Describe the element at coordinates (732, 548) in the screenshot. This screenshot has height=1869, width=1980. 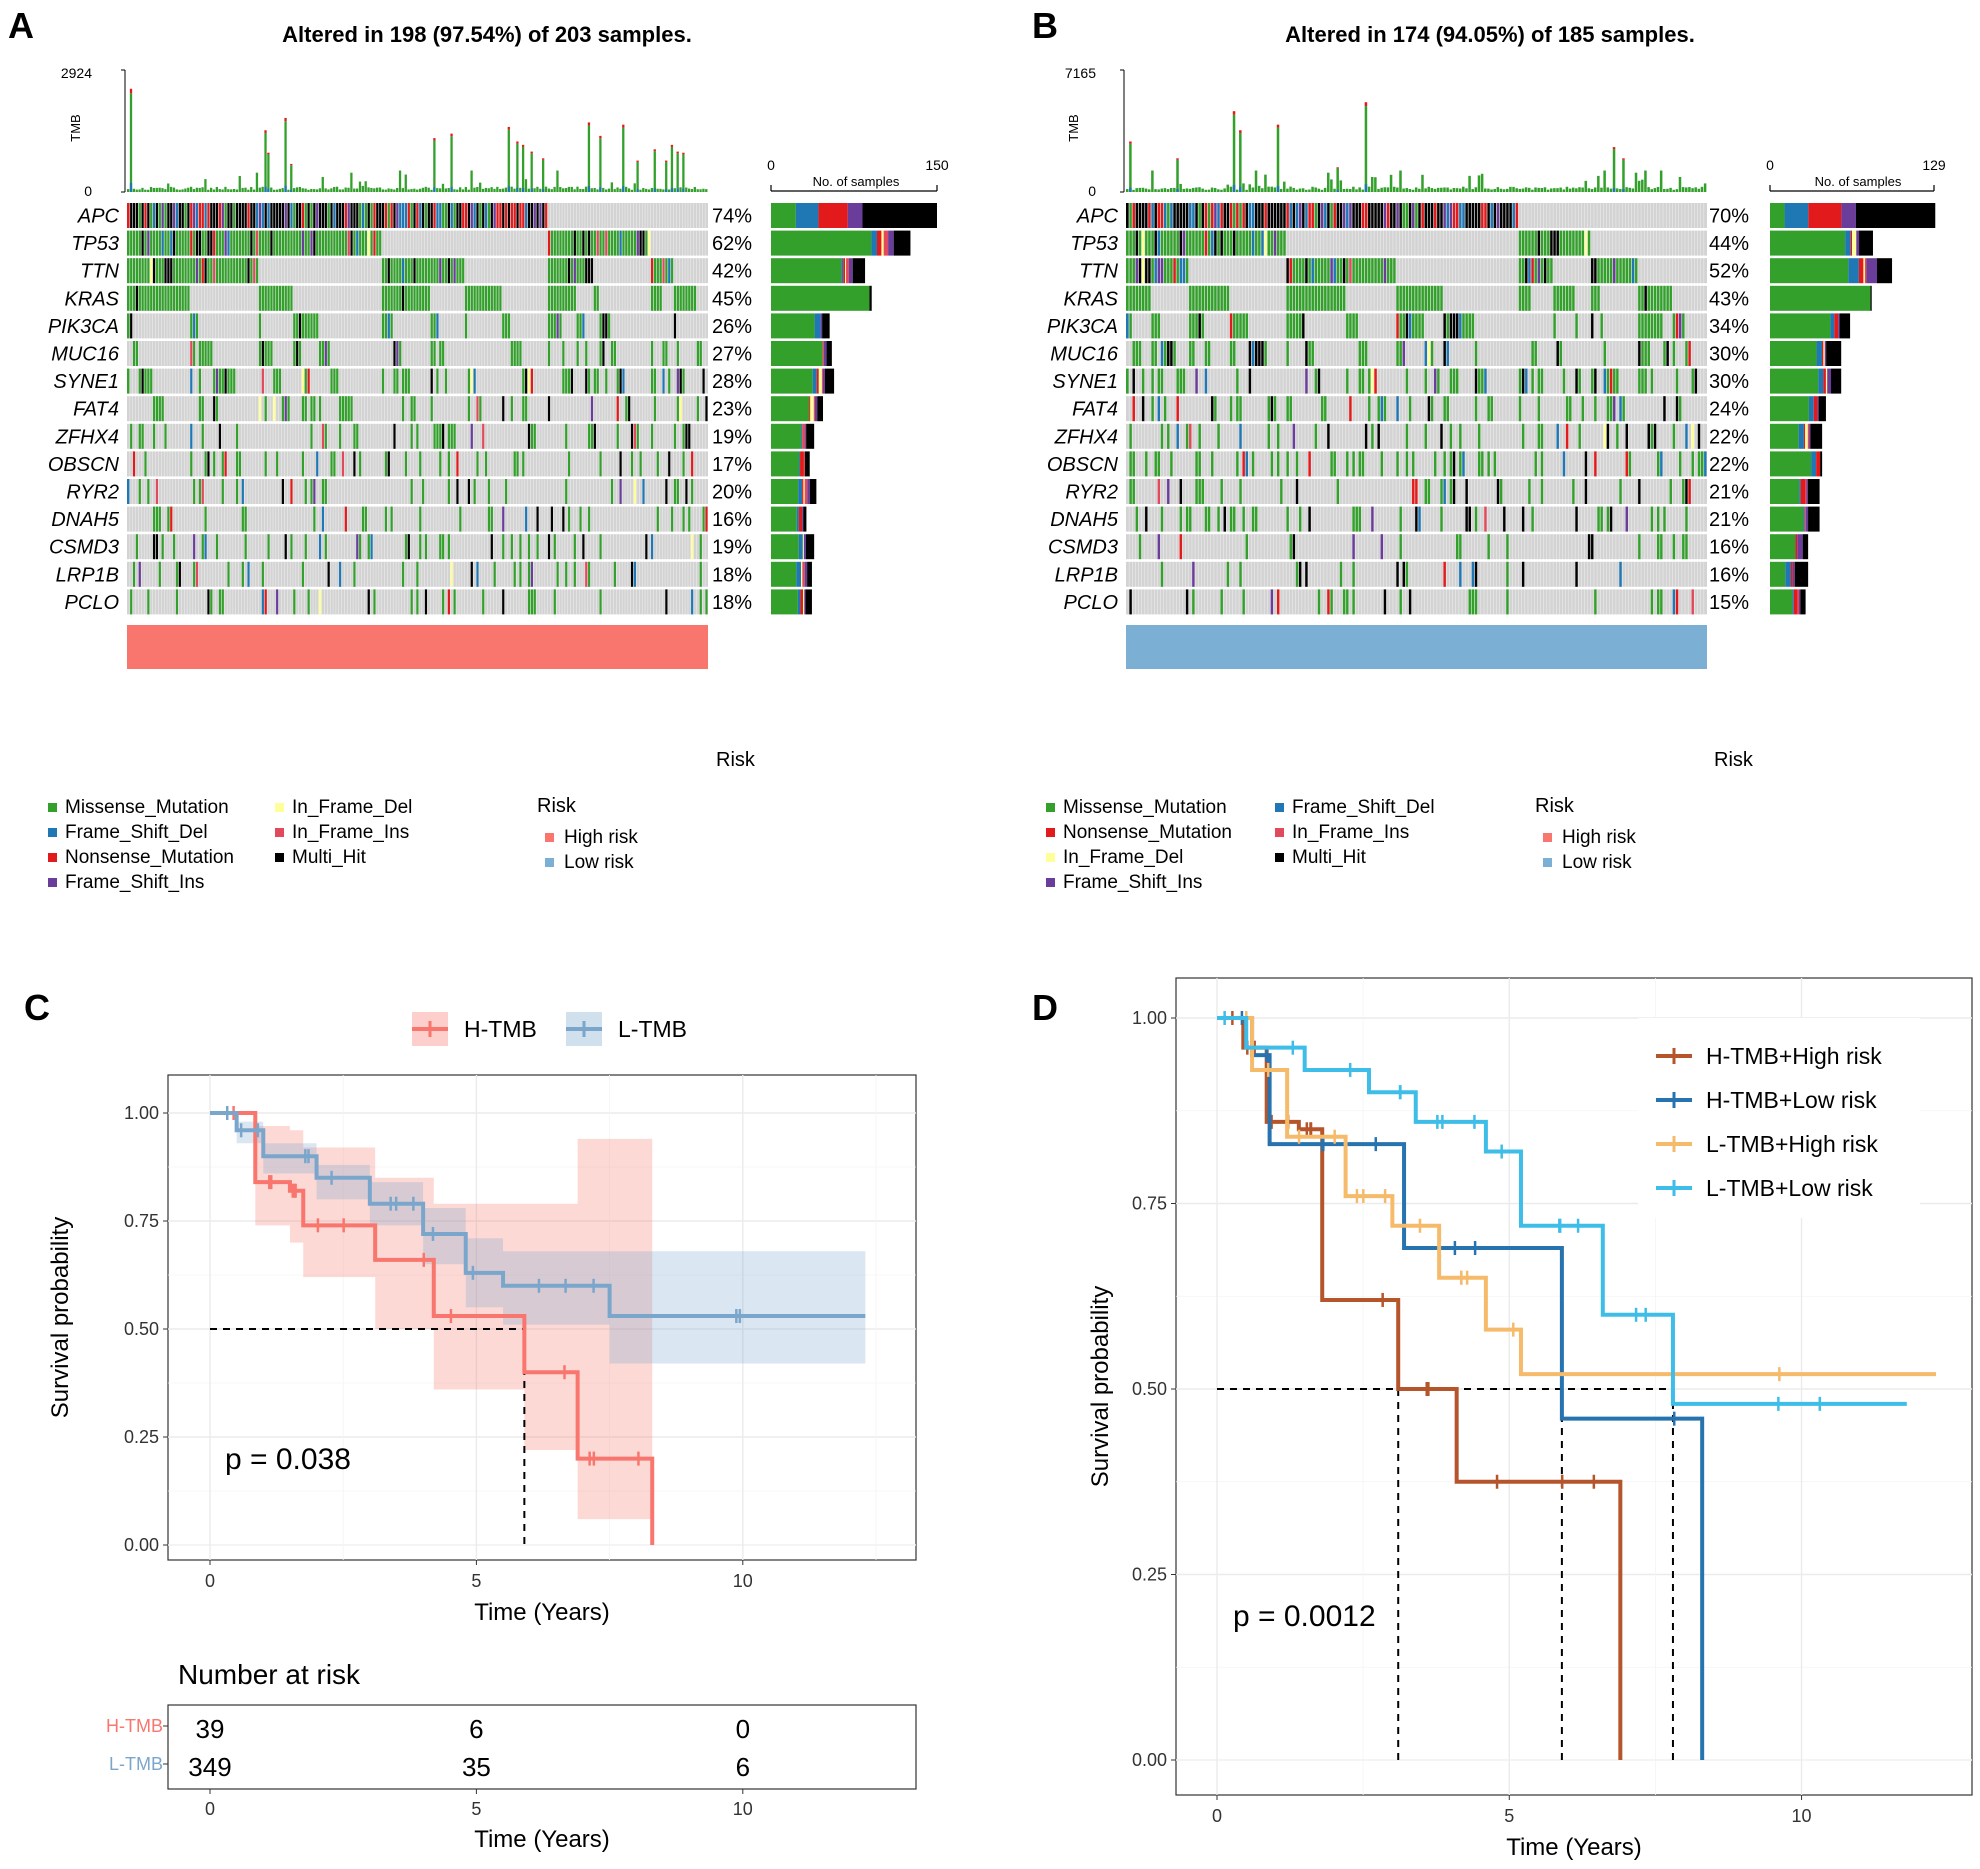
I see `gene-percent-label: 19%` at that location.